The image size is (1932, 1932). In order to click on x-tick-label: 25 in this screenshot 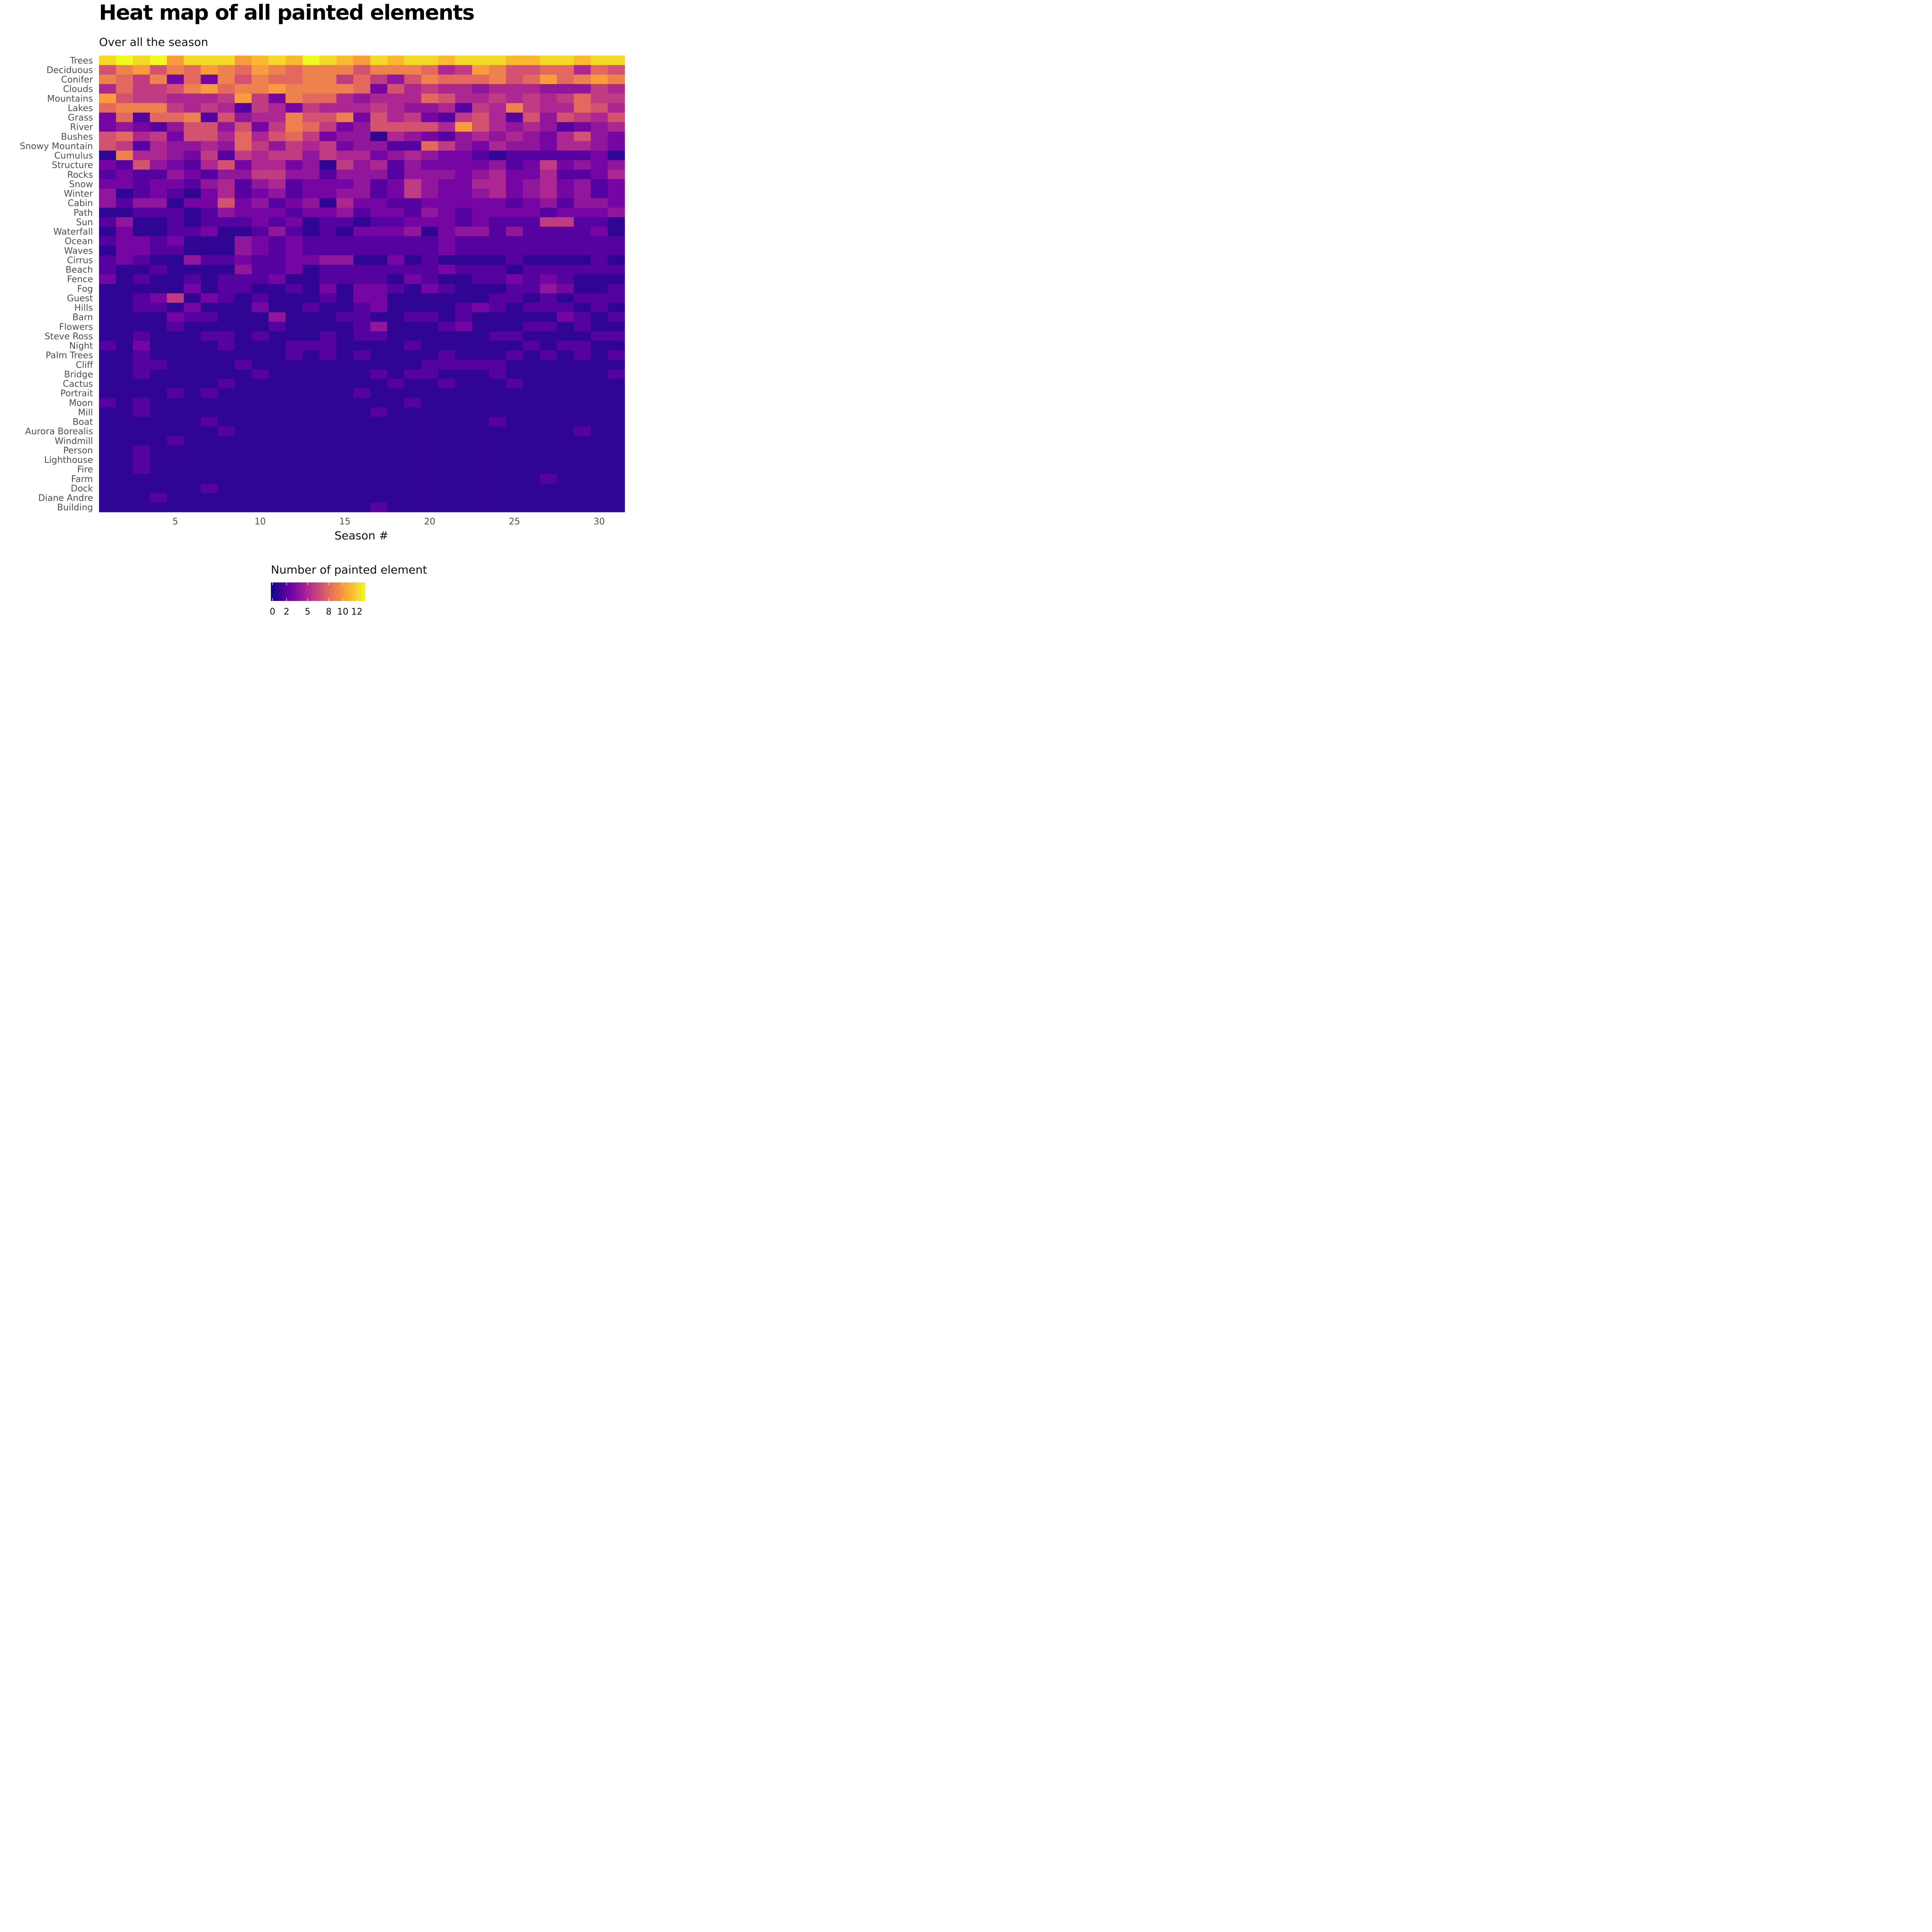, I will do `click(514, 522)`.